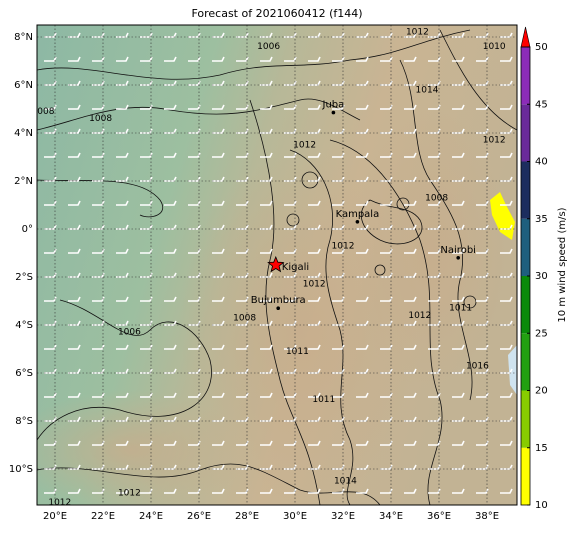 This screenshot has height=533, width=574. Describe the element at coordinates (100, 119) in the screenshot. I see `contour-label: 1008` at that location.